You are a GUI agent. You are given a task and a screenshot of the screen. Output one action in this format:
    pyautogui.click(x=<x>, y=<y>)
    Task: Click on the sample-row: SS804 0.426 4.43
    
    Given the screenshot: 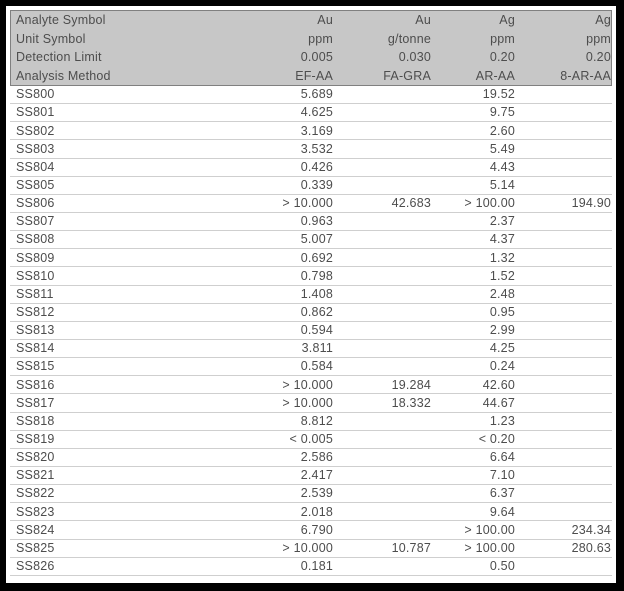 What is the action you would take?
    pyautogui.click(x=311, y=168)
    